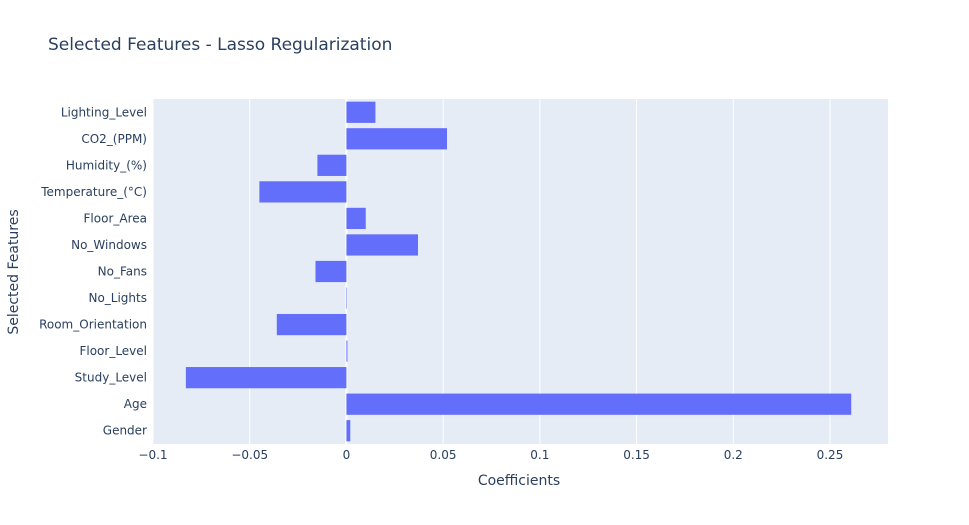 This screenshot has width=969, height=525. Describe the element at coordinates (93, 325) in the screenshot. I see `y-tick-label: Room_Orientation` at that location.